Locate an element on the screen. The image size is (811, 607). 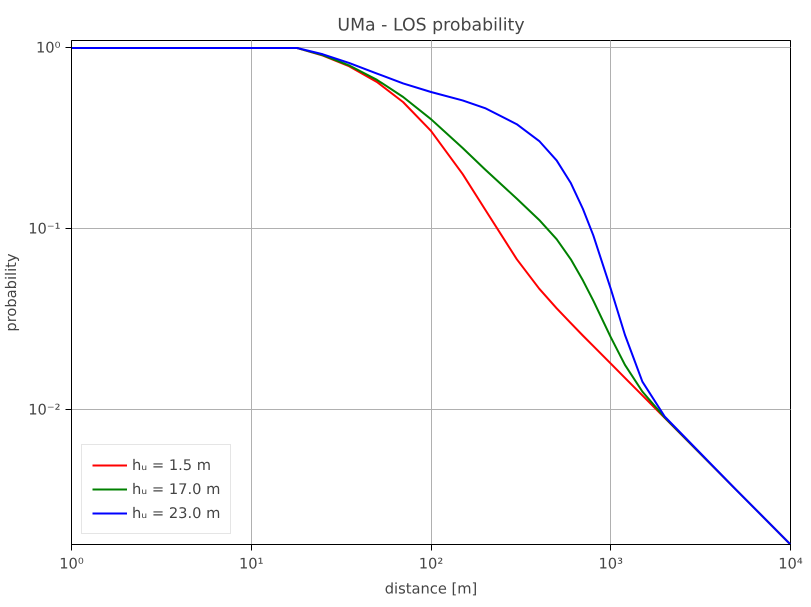
x-tick-label: 10⁴ is located at coordinates (790, 564).